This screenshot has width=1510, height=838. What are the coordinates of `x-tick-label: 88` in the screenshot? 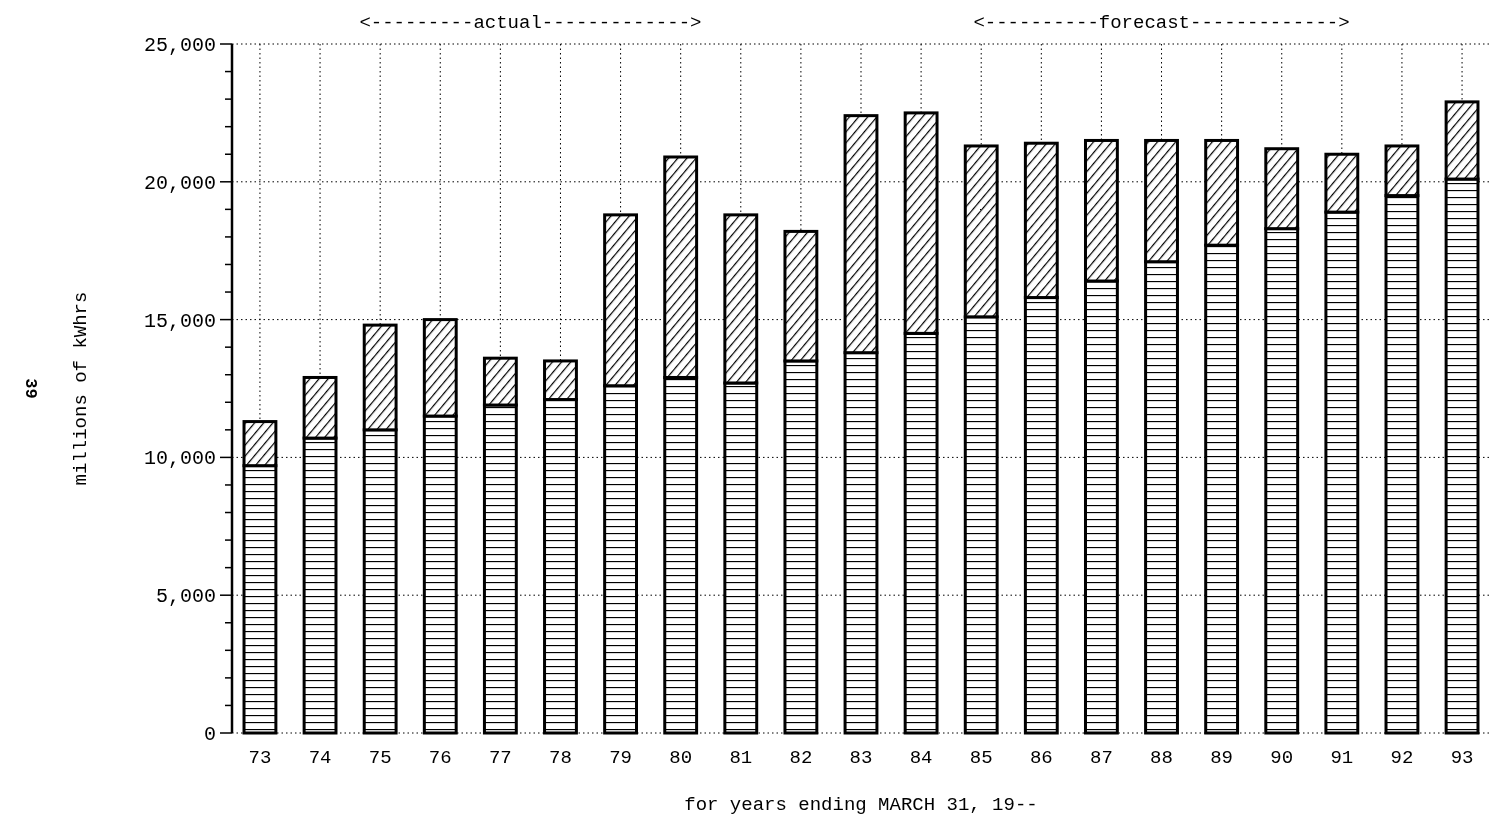 It's located at (1161, 758).